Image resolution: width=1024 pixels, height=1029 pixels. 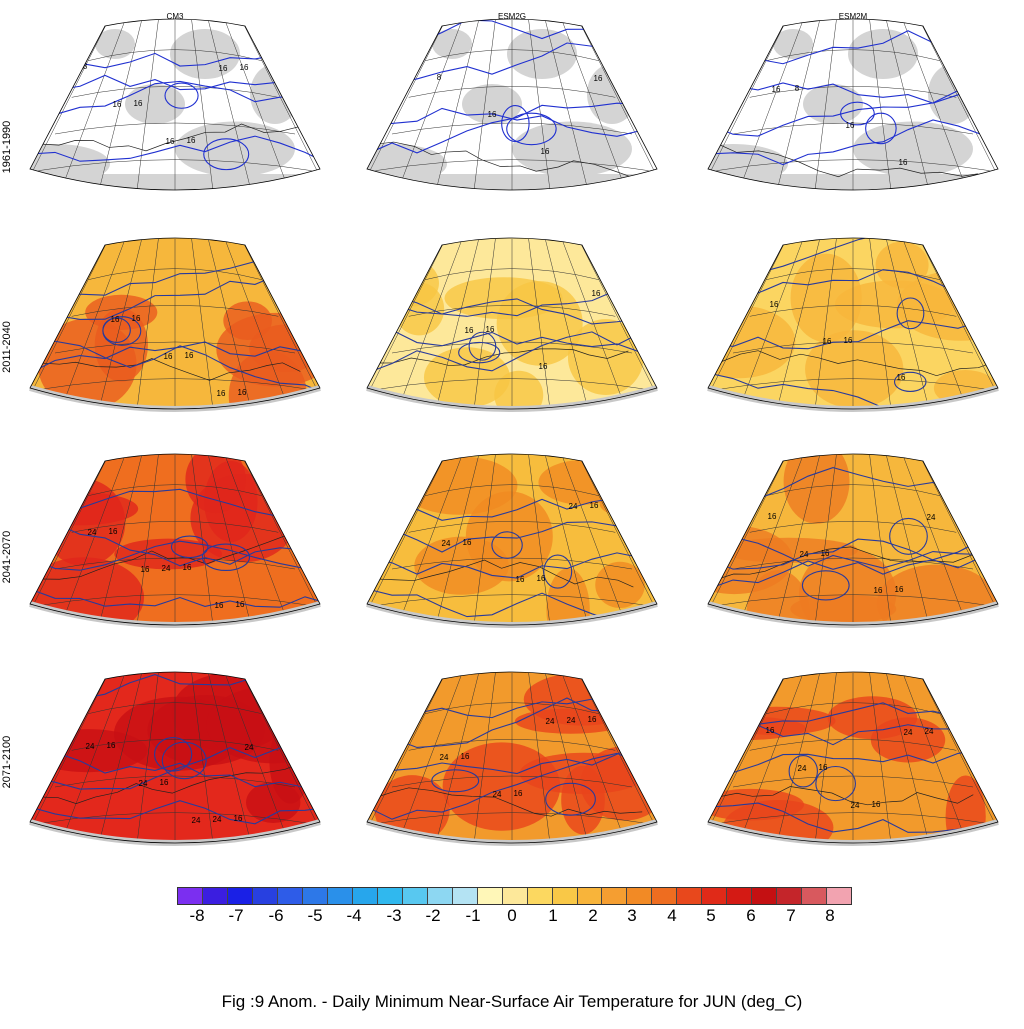 I want to click on column-title-cm3: CM3, so click(x=175, y=16).